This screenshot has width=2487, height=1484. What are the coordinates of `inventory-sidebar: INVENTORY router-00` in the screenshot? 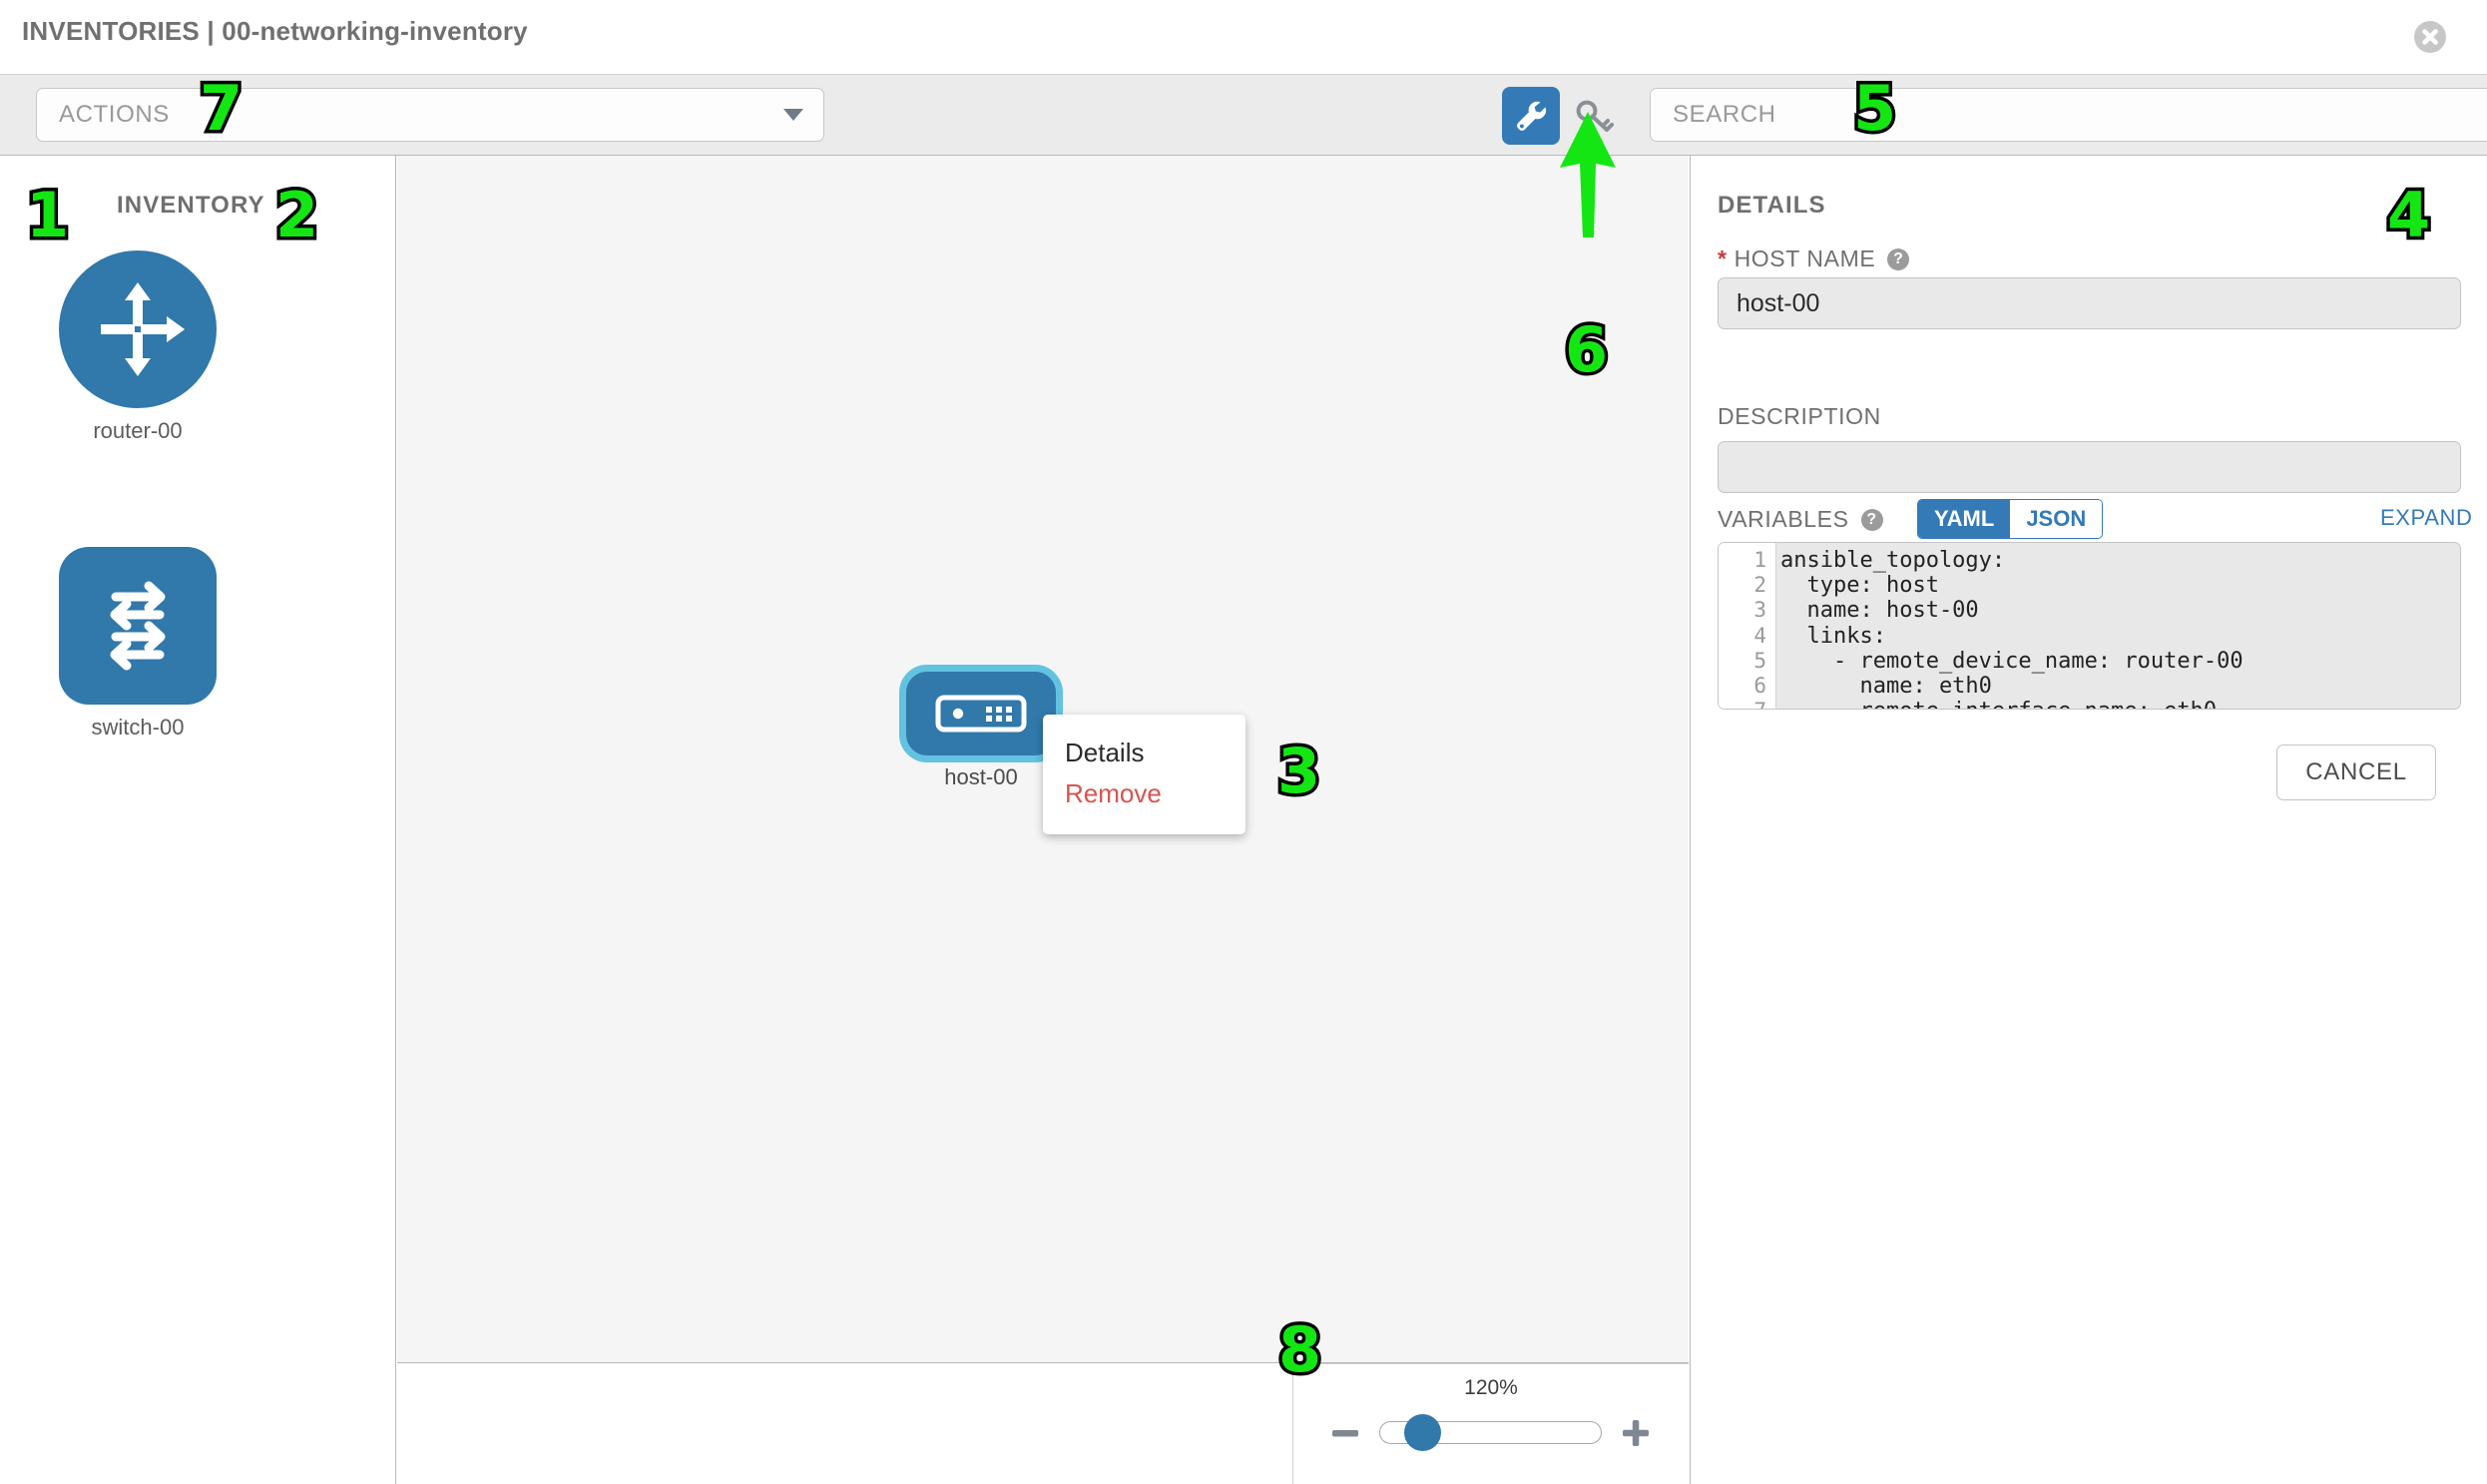 It's located at (198, 820).